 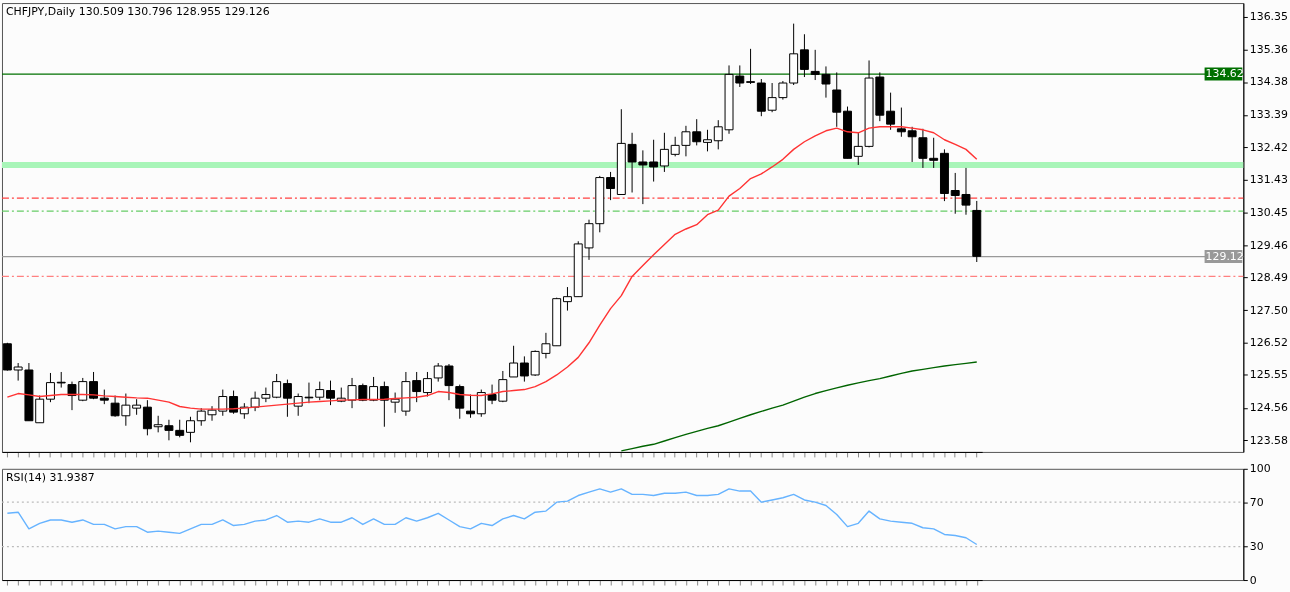 What do you see at coordinates (50, 477) in the screenshot?
I see `chart-title: RSI(14) 31.9387` at bounding box center [50, 477].